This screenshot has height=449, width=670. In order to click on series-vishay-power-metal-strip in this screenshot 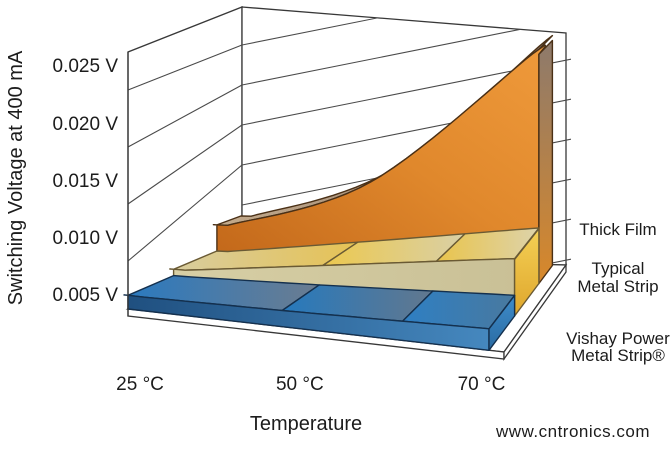, I will do `click(319, 312)`.